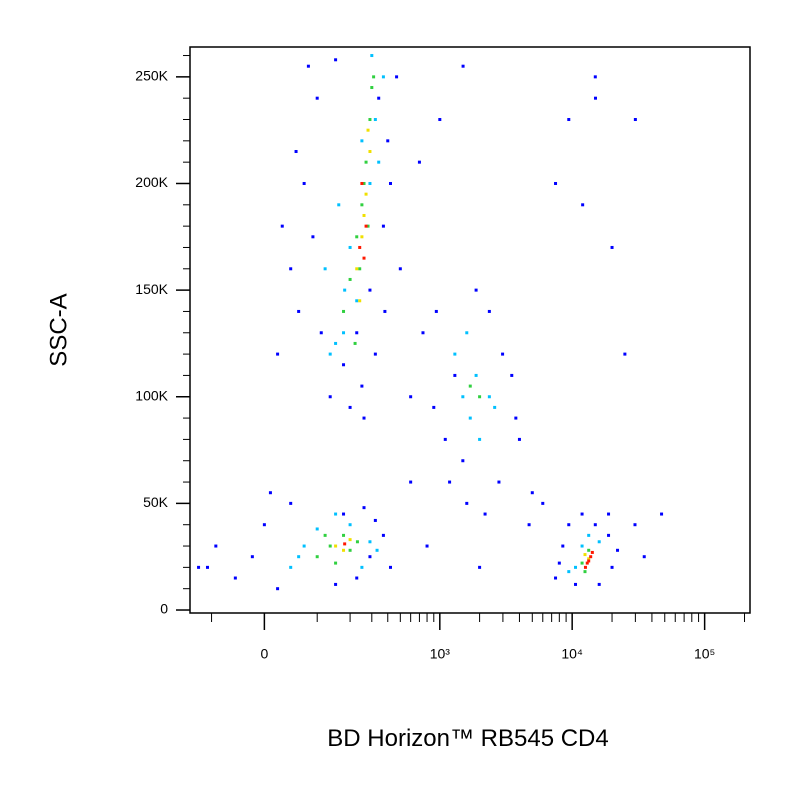 Image resolution: width=800 pixels, height=800 pixels. I want to click on y-tick-label: 200K, so click(151, 182).